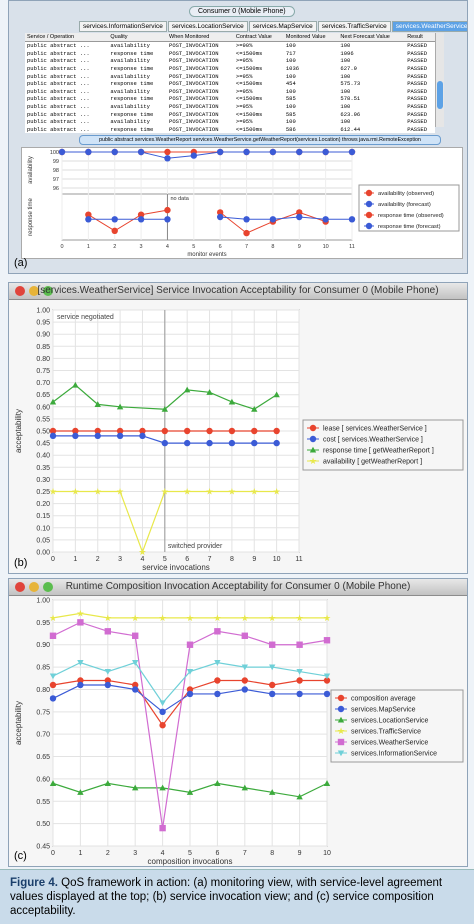 Image resolution: width=474 pixels, height=924 pixels. What do you see at coordinates (386, 732) in the screenshot?
I see `legend-label: services.TrafficService` at bounding box center [386, 732].